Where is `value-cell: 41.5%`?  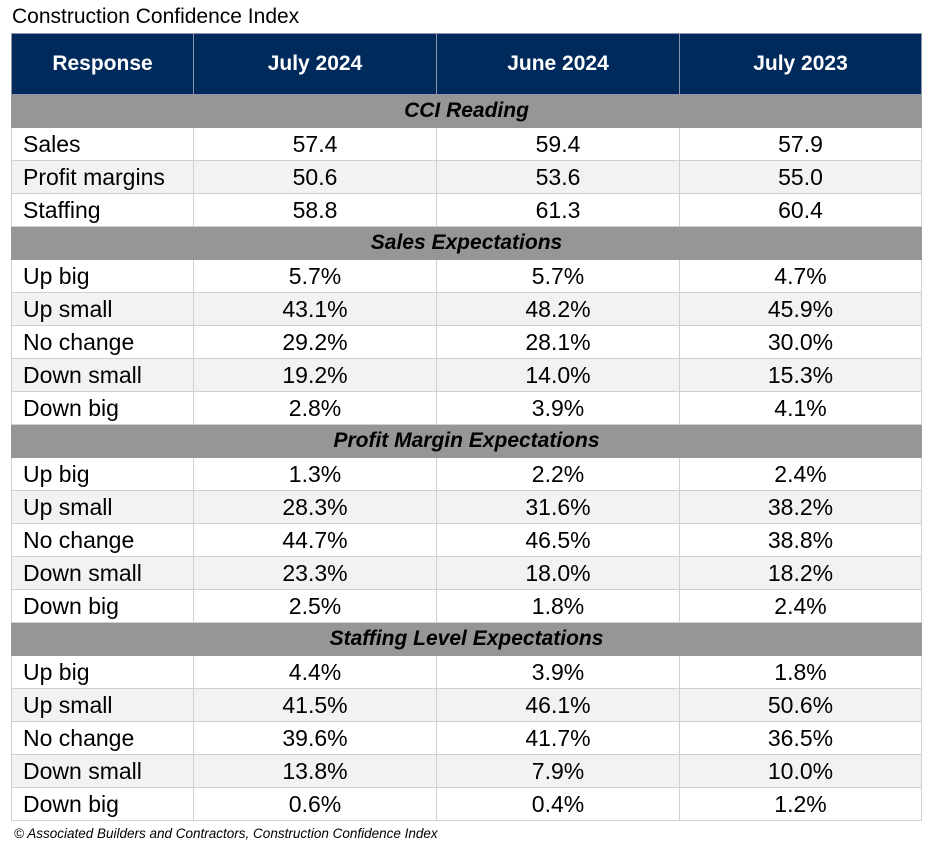
value-cell: 41.5% is located at coordinates (315, 705).